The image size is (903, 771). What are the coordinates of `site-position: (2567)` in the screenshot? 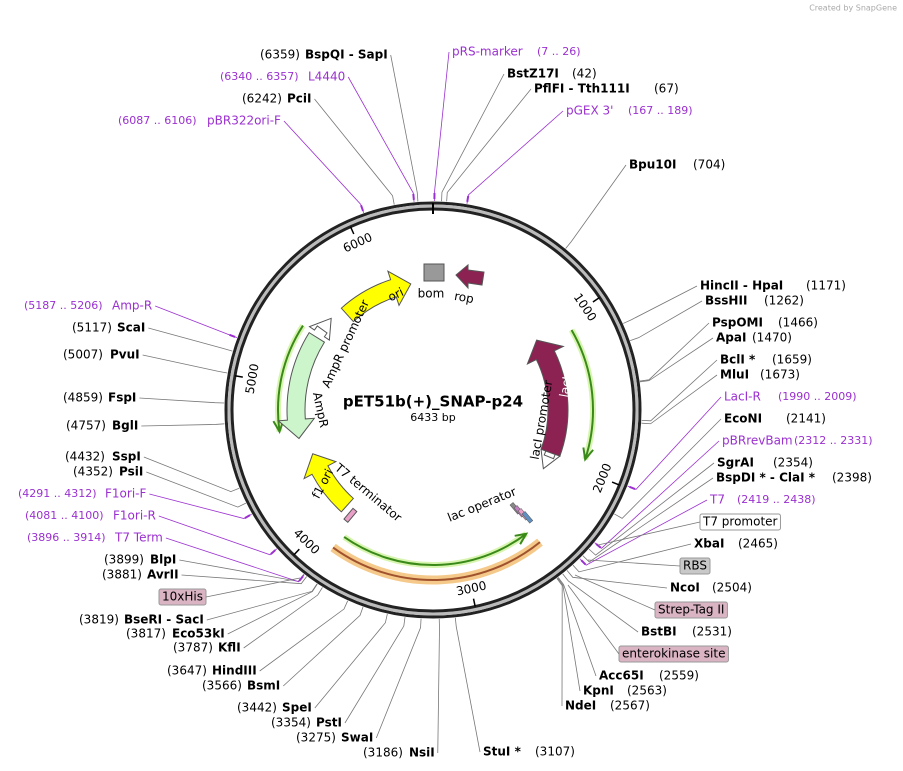 It's located at (630, 706).